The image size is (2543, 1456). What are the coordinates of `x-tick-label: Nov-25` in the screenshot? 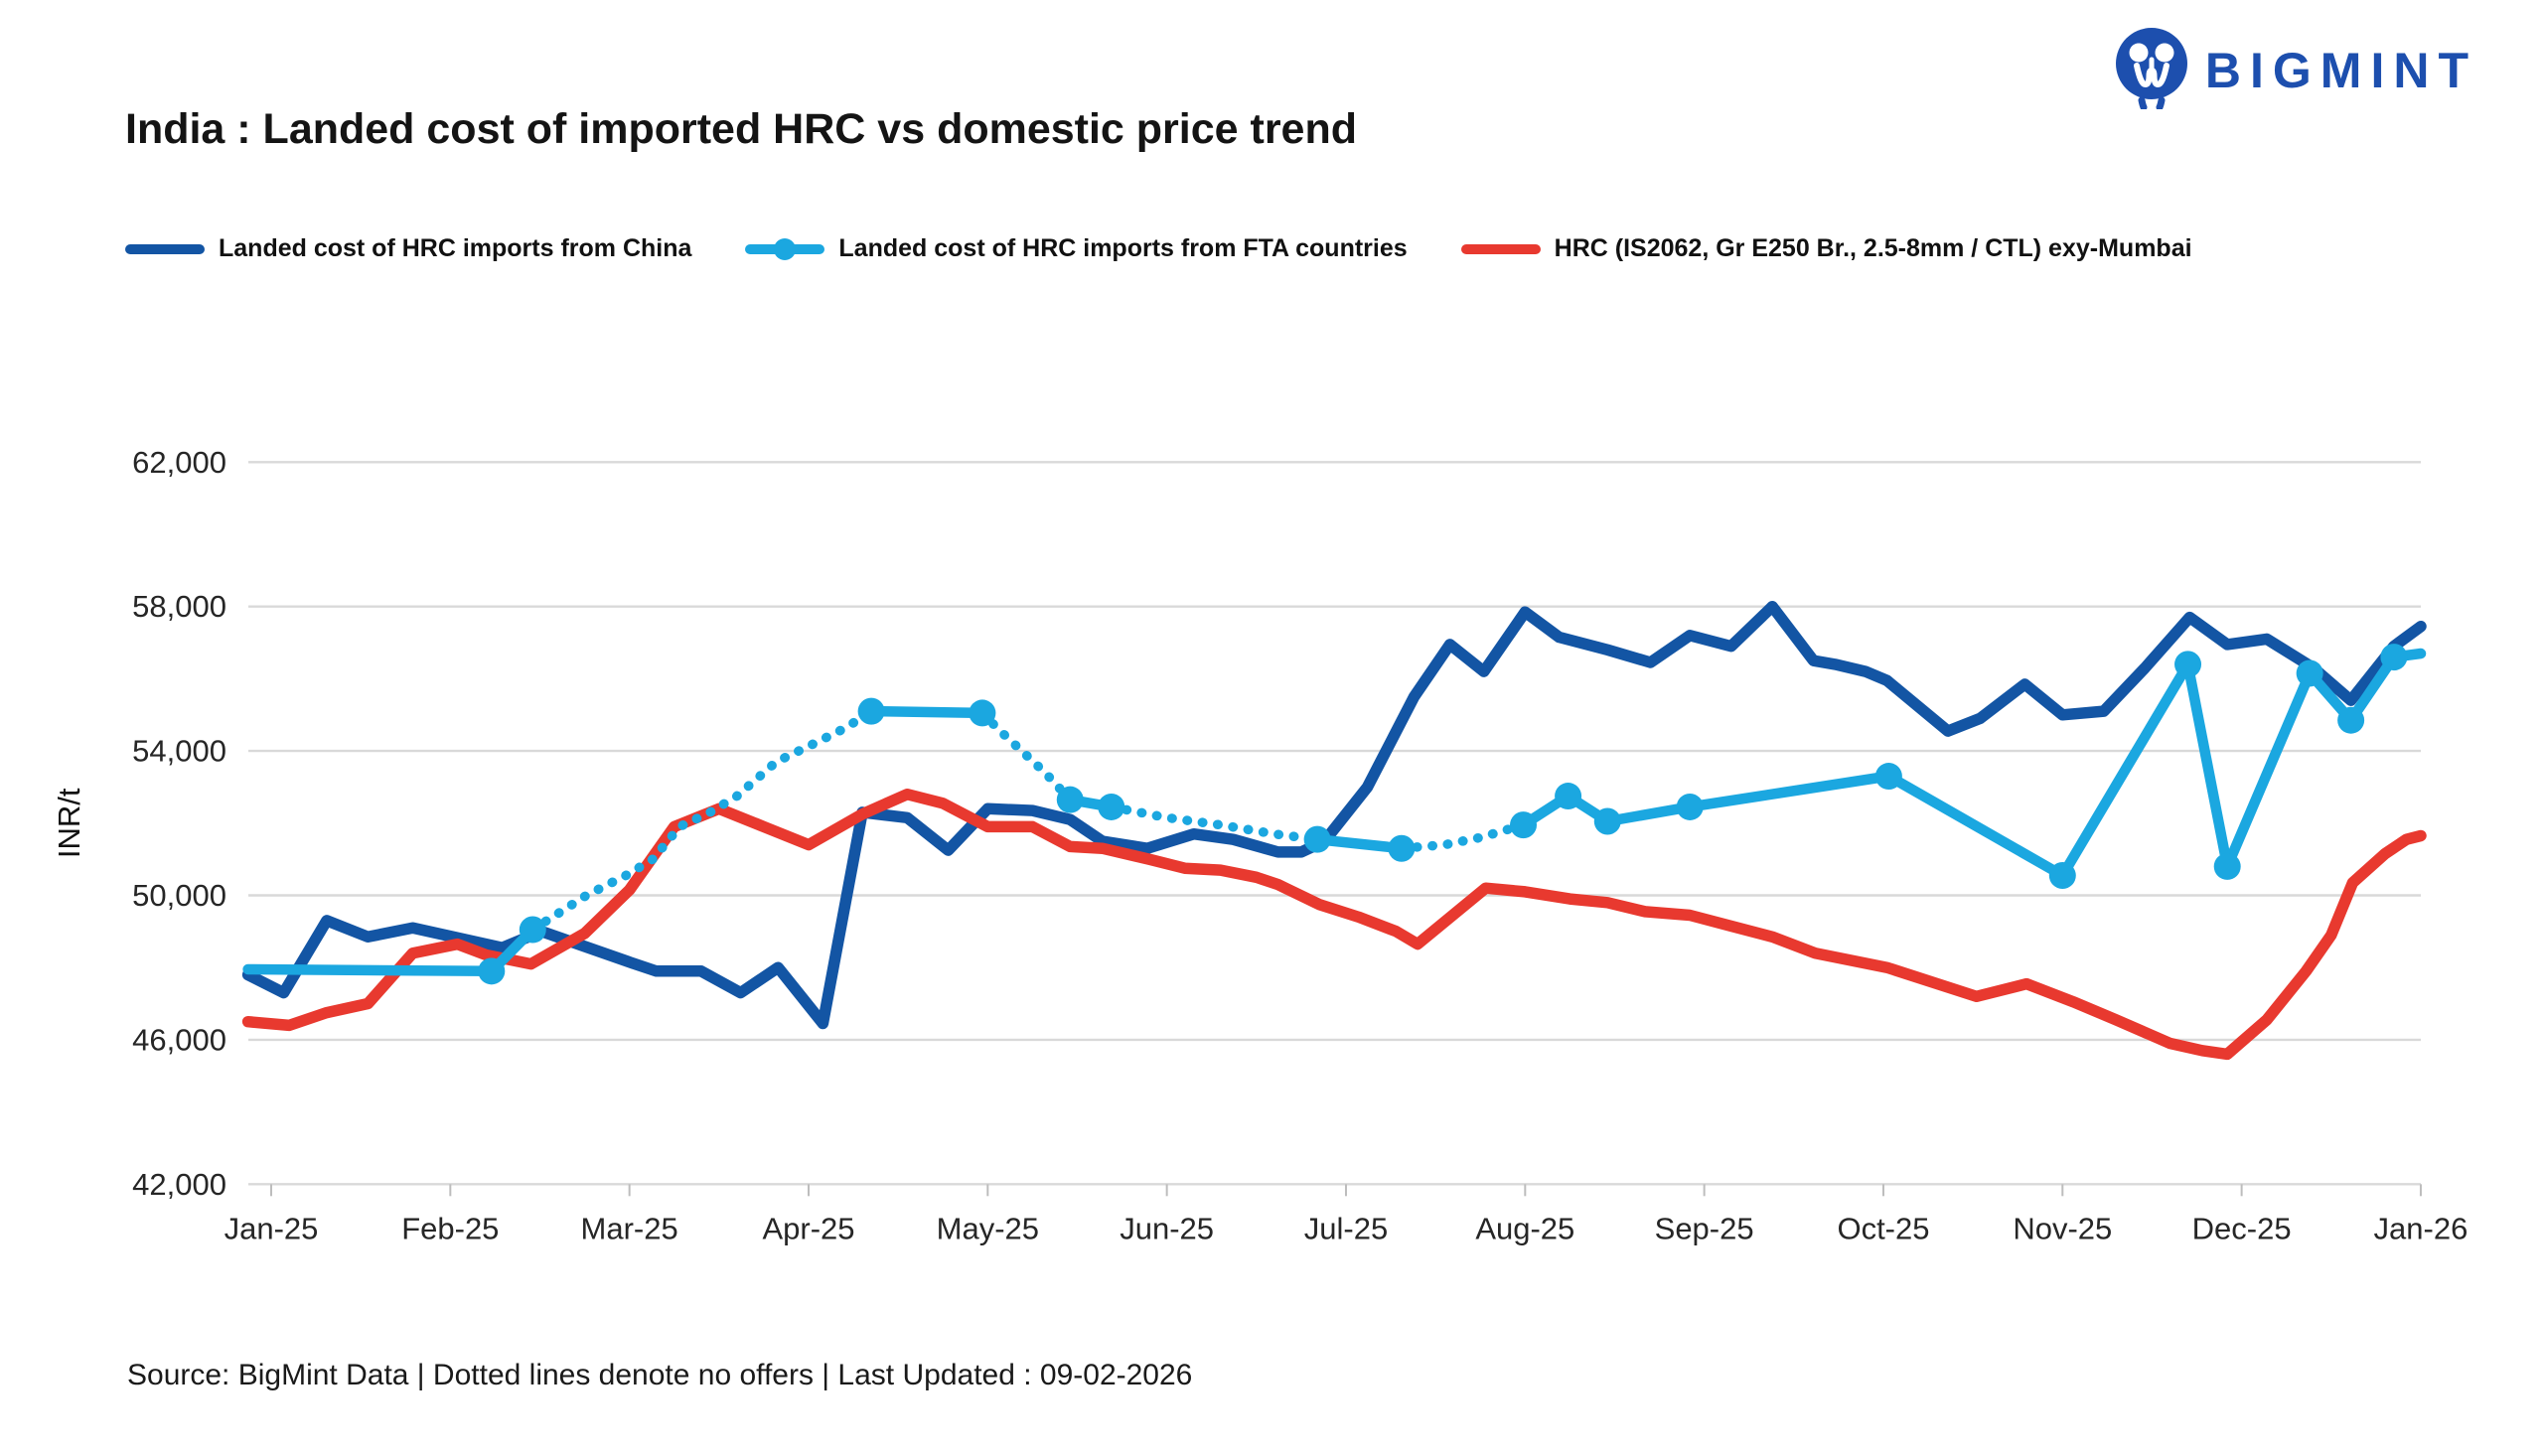 It's located at (2062, 1228).